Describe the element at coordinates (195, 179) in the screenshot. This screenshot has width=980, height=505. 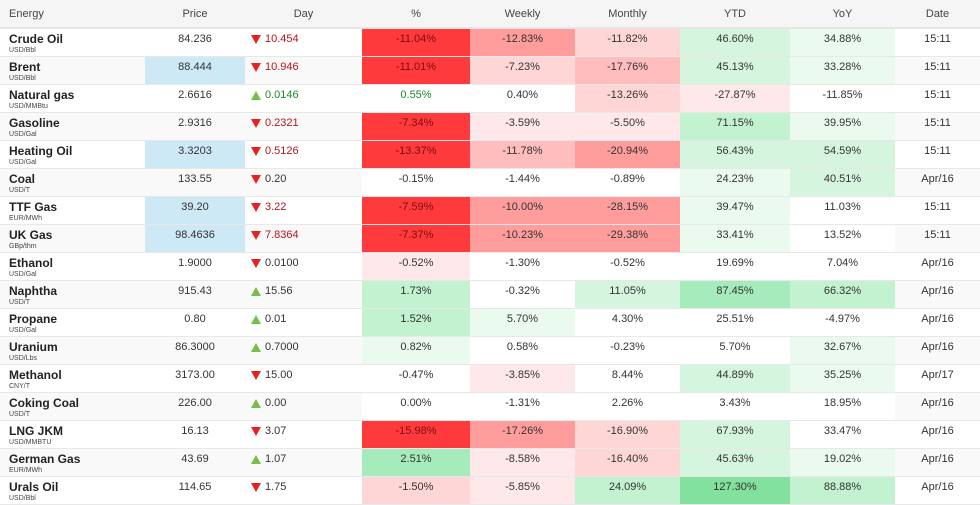
I see `price-value: 133.55` at that location.